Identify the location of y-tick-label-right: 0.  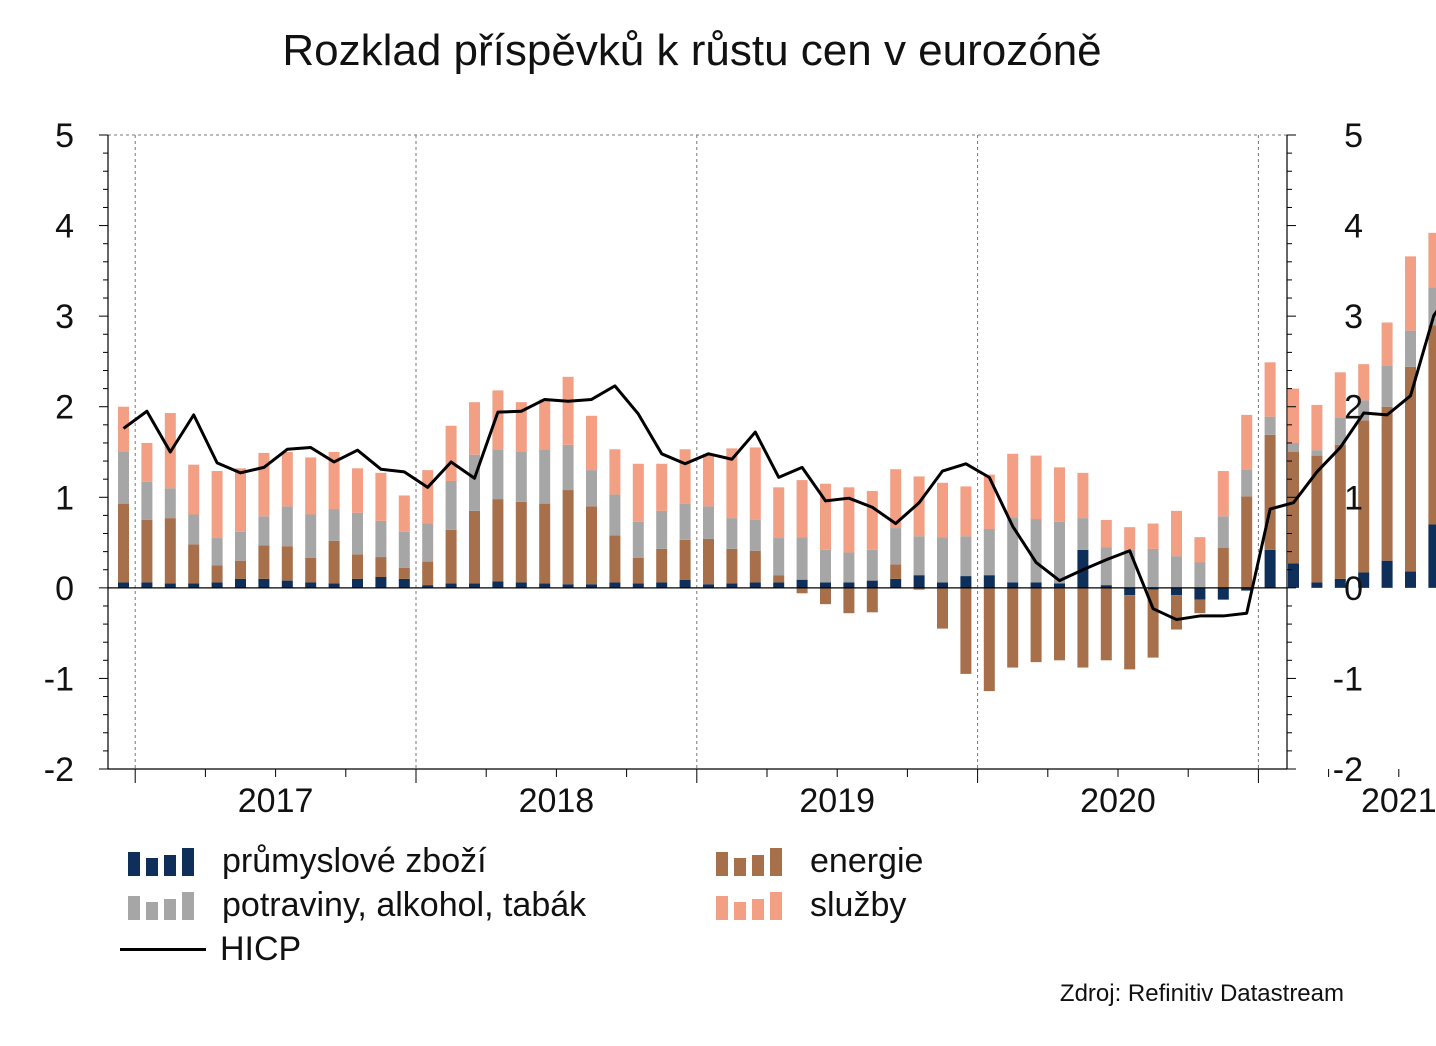
(1353, 589).